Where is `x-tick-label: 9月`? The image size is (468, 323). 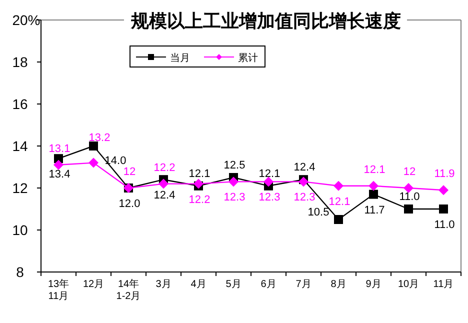
x-tick-label: 9月 is located at coordinates (374, 284).